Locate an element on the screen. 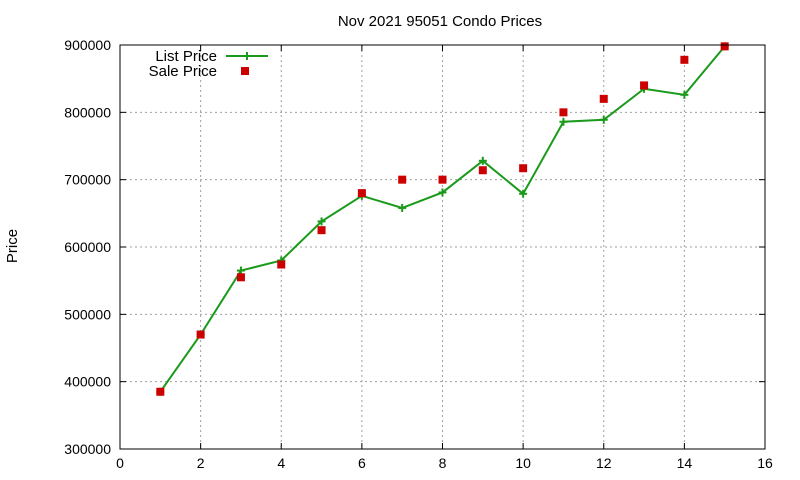 This screenshot has width=800, height=480. y-tick-label: 900000 is located at coordinates (87, 45).